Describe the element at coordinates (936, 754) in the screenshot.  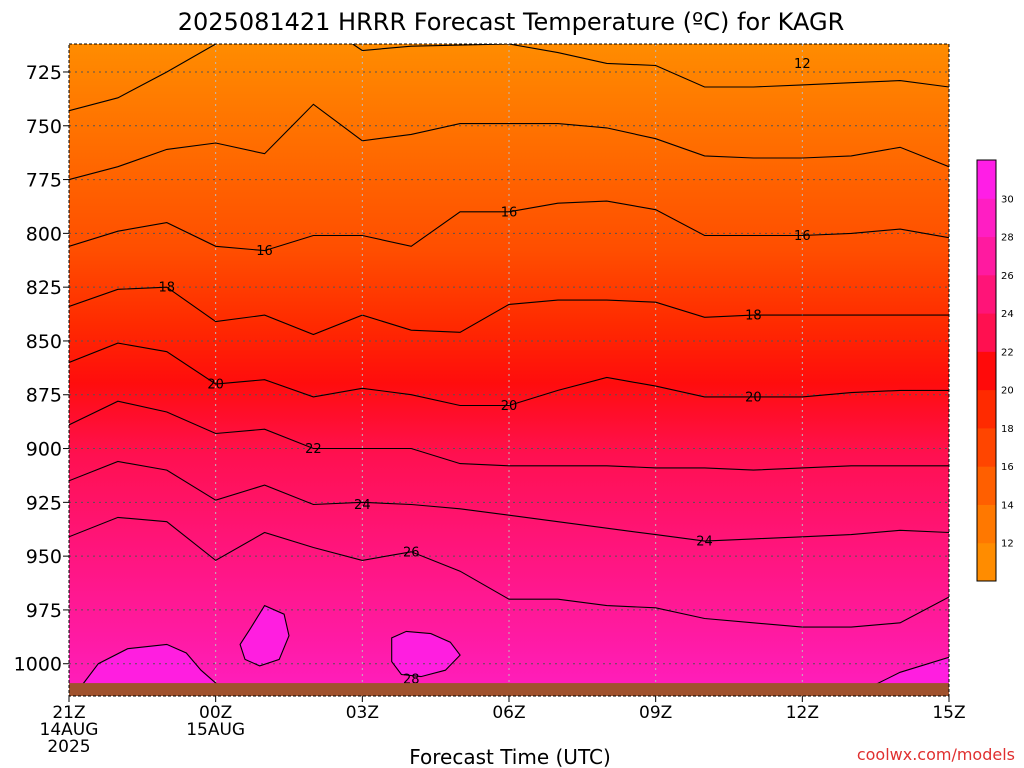
I see `credit-link: coolwx.com/models` at that location.